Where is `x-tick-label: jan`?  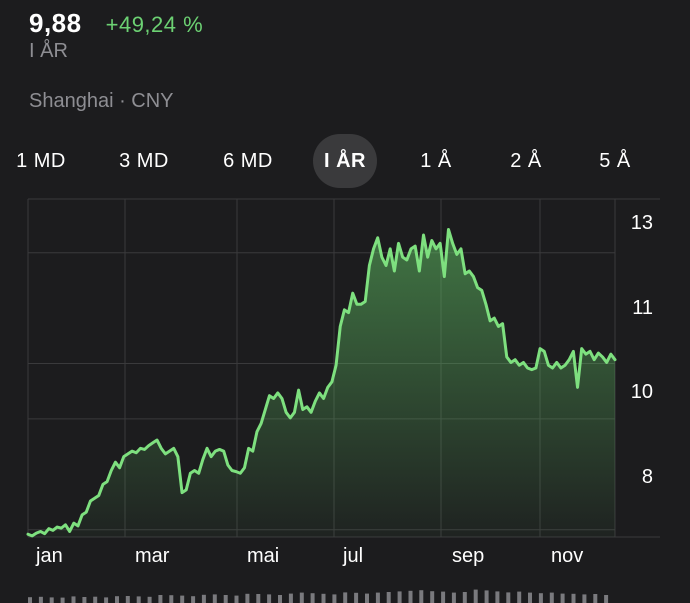 x-tick-label: jan is located at coordinates (49, 556).